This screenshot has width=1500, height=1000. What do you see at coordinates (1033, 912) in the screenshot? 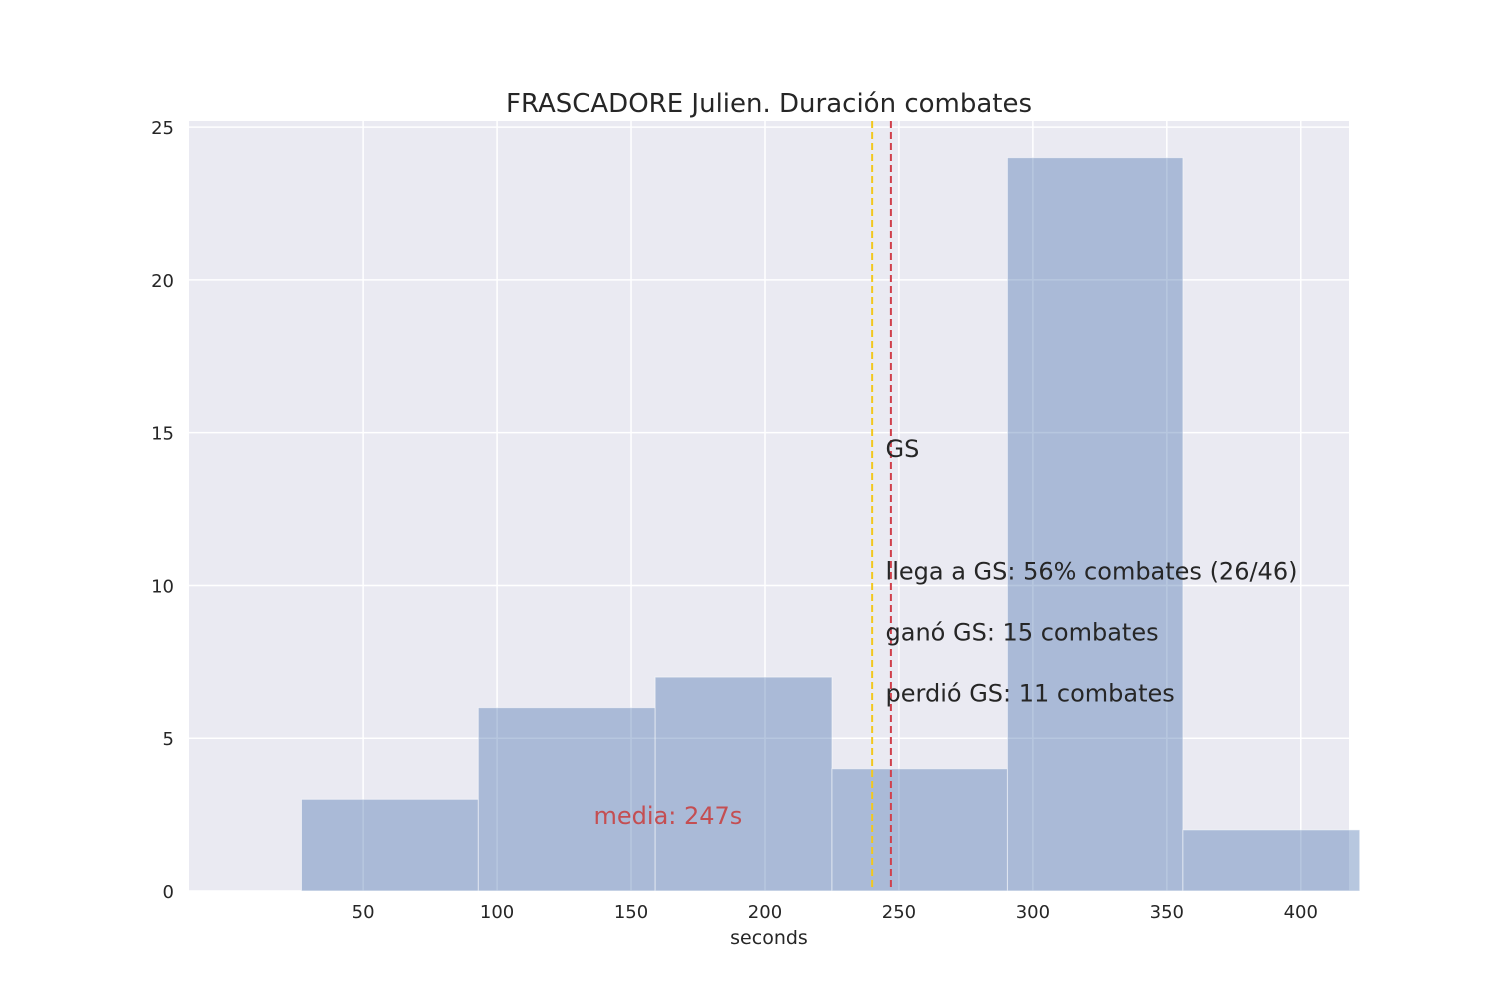
I see `x-tick-label: 300` at bounding box center [1033, 912].